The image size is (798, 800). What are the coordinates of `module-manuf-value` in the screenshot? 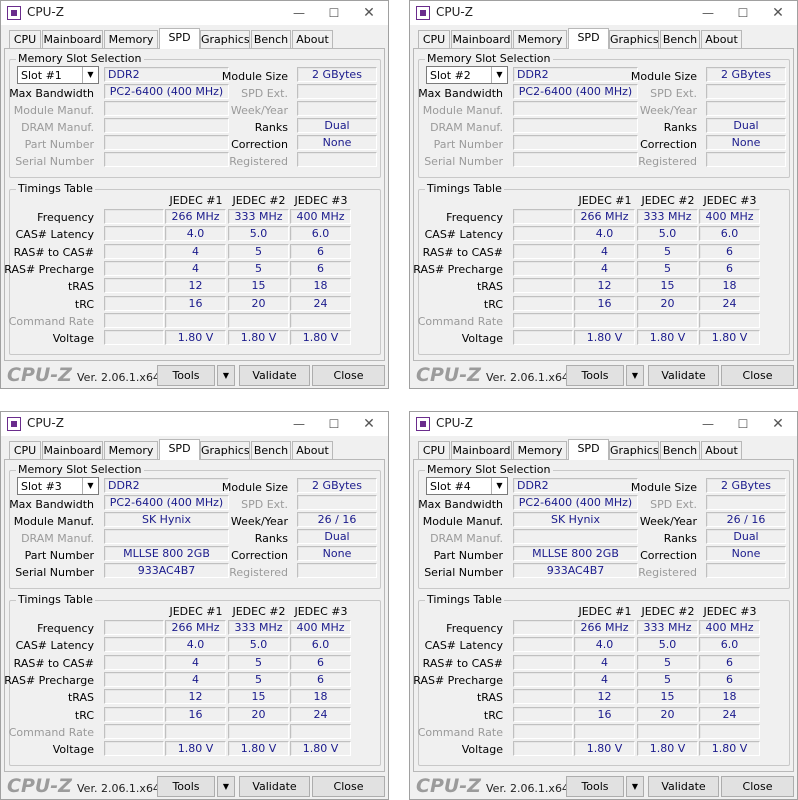 It's located at (166, 108).